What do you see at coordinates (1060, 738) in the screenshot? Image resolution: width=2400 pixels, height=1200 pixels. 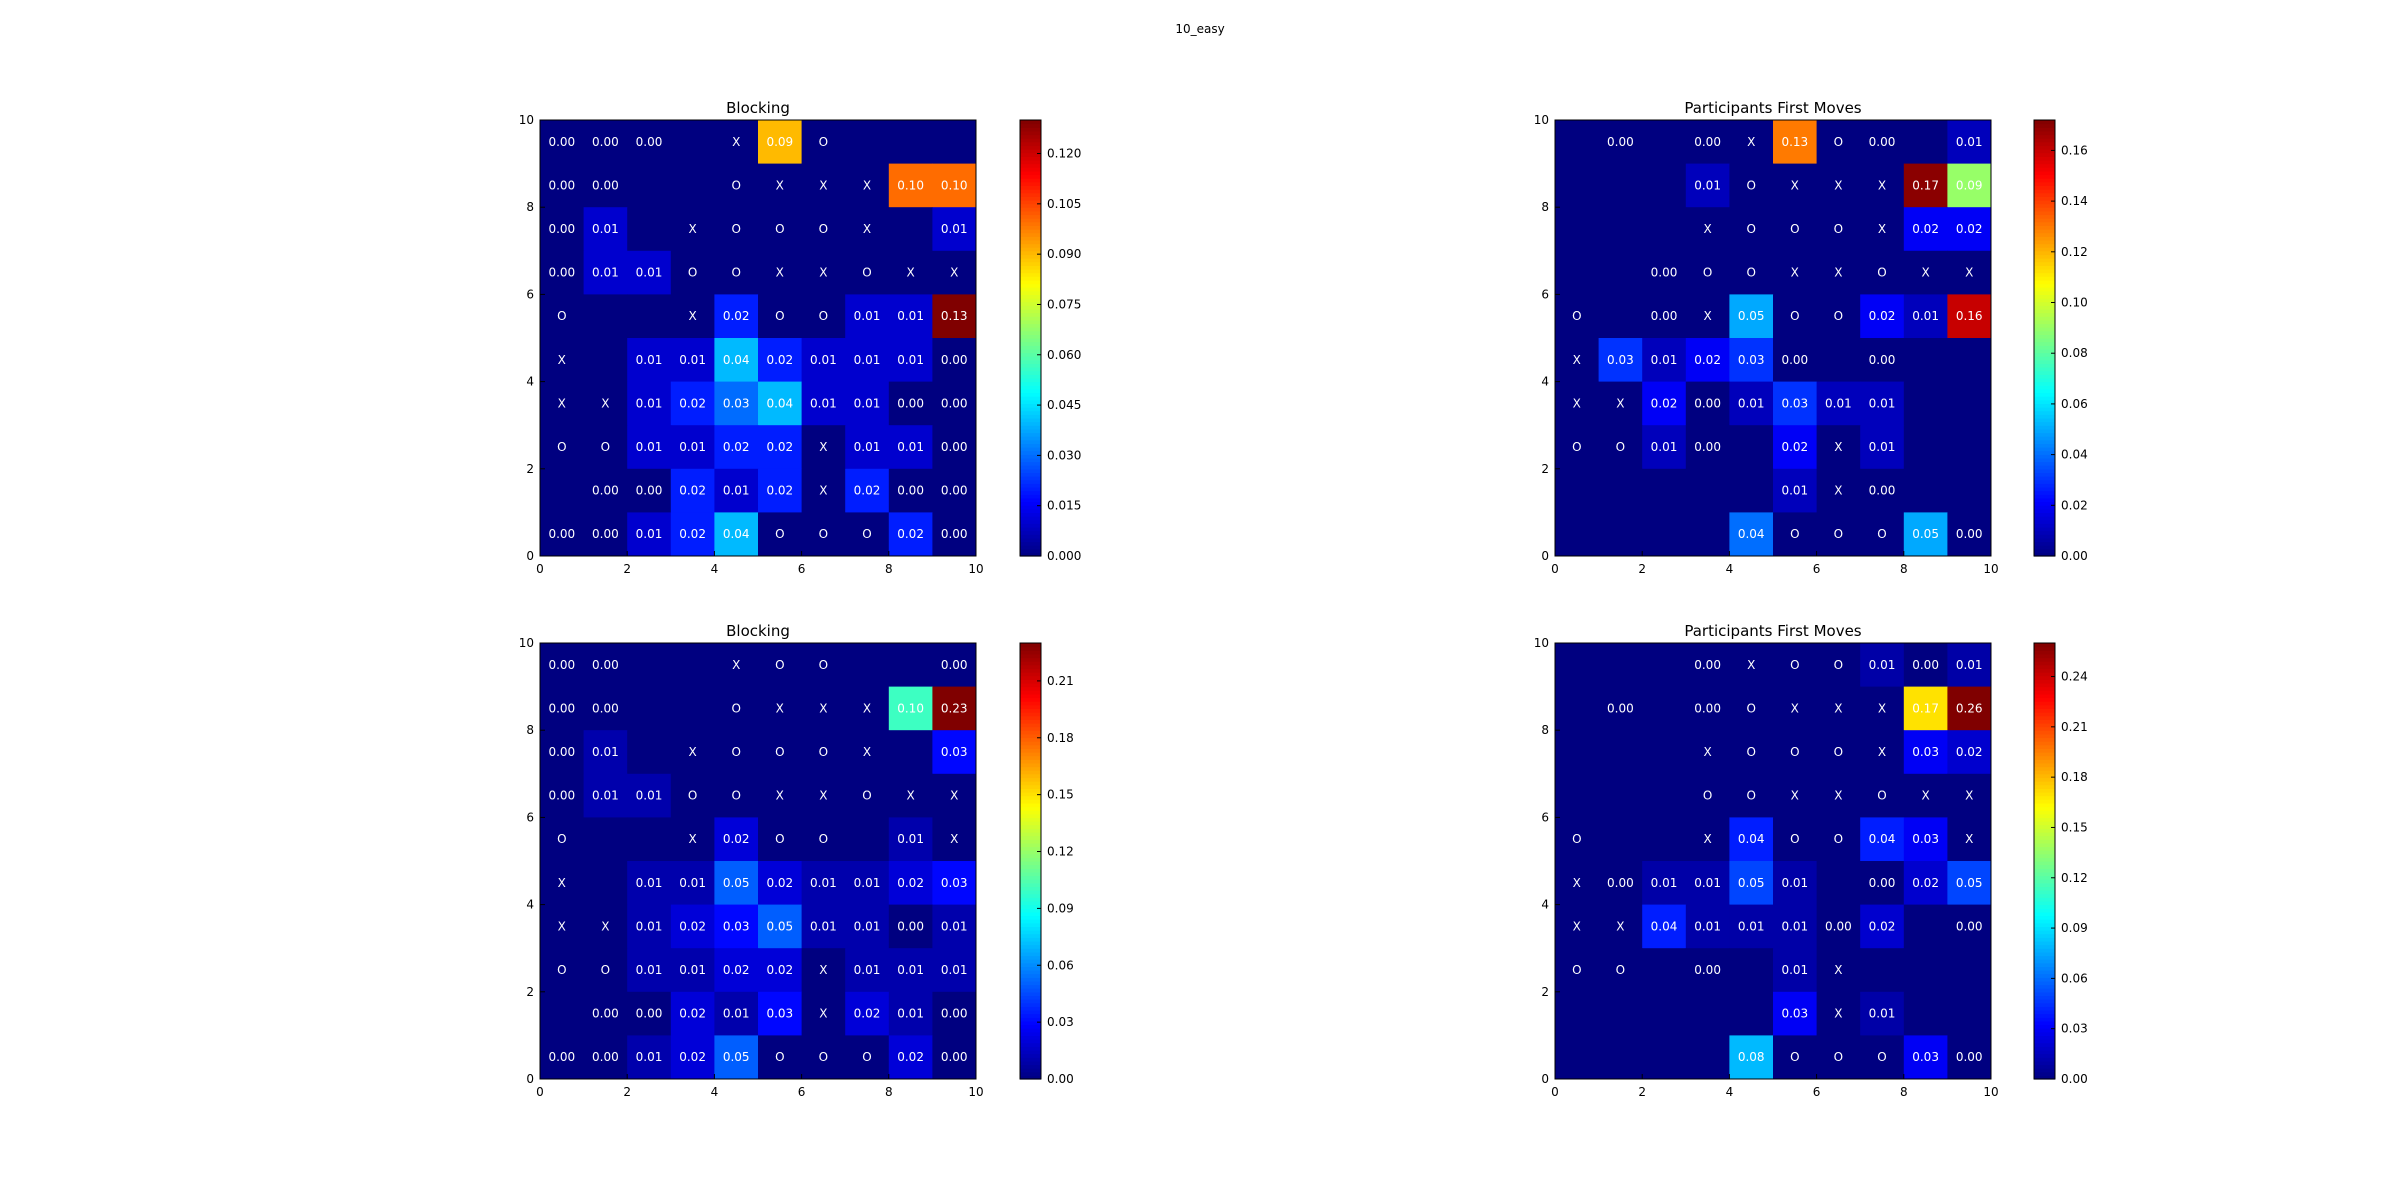 I see `colorbar-tick-label: 0.18` at bounding box center [1060, 738].